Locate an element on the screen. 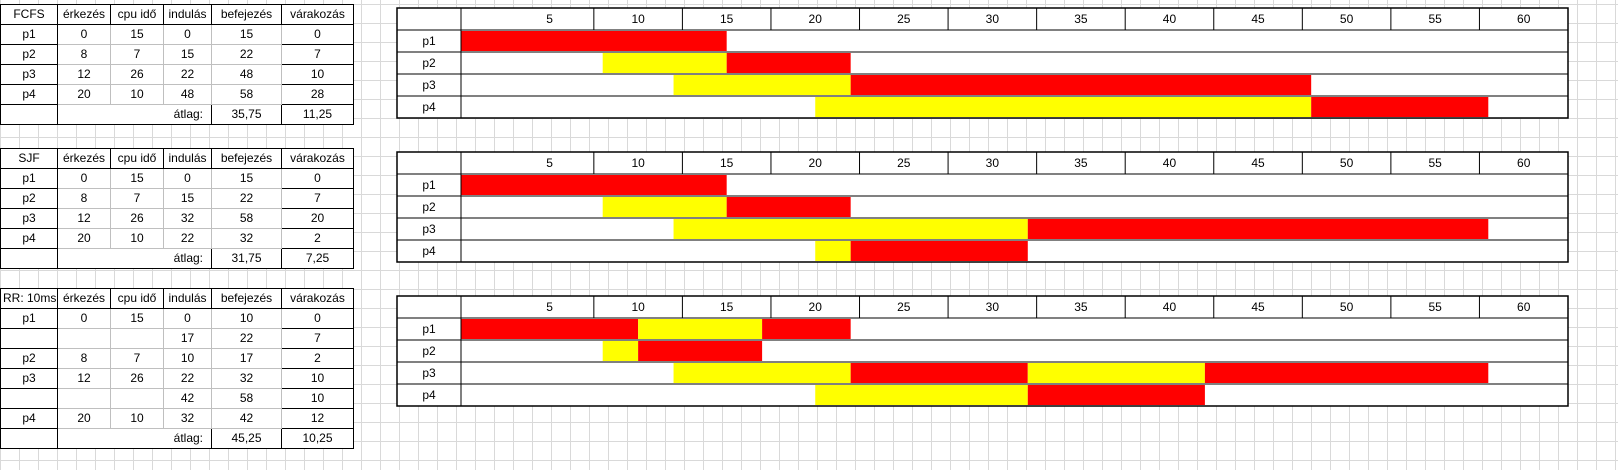  table-cell: 42 is located at coordinates (246, 418).